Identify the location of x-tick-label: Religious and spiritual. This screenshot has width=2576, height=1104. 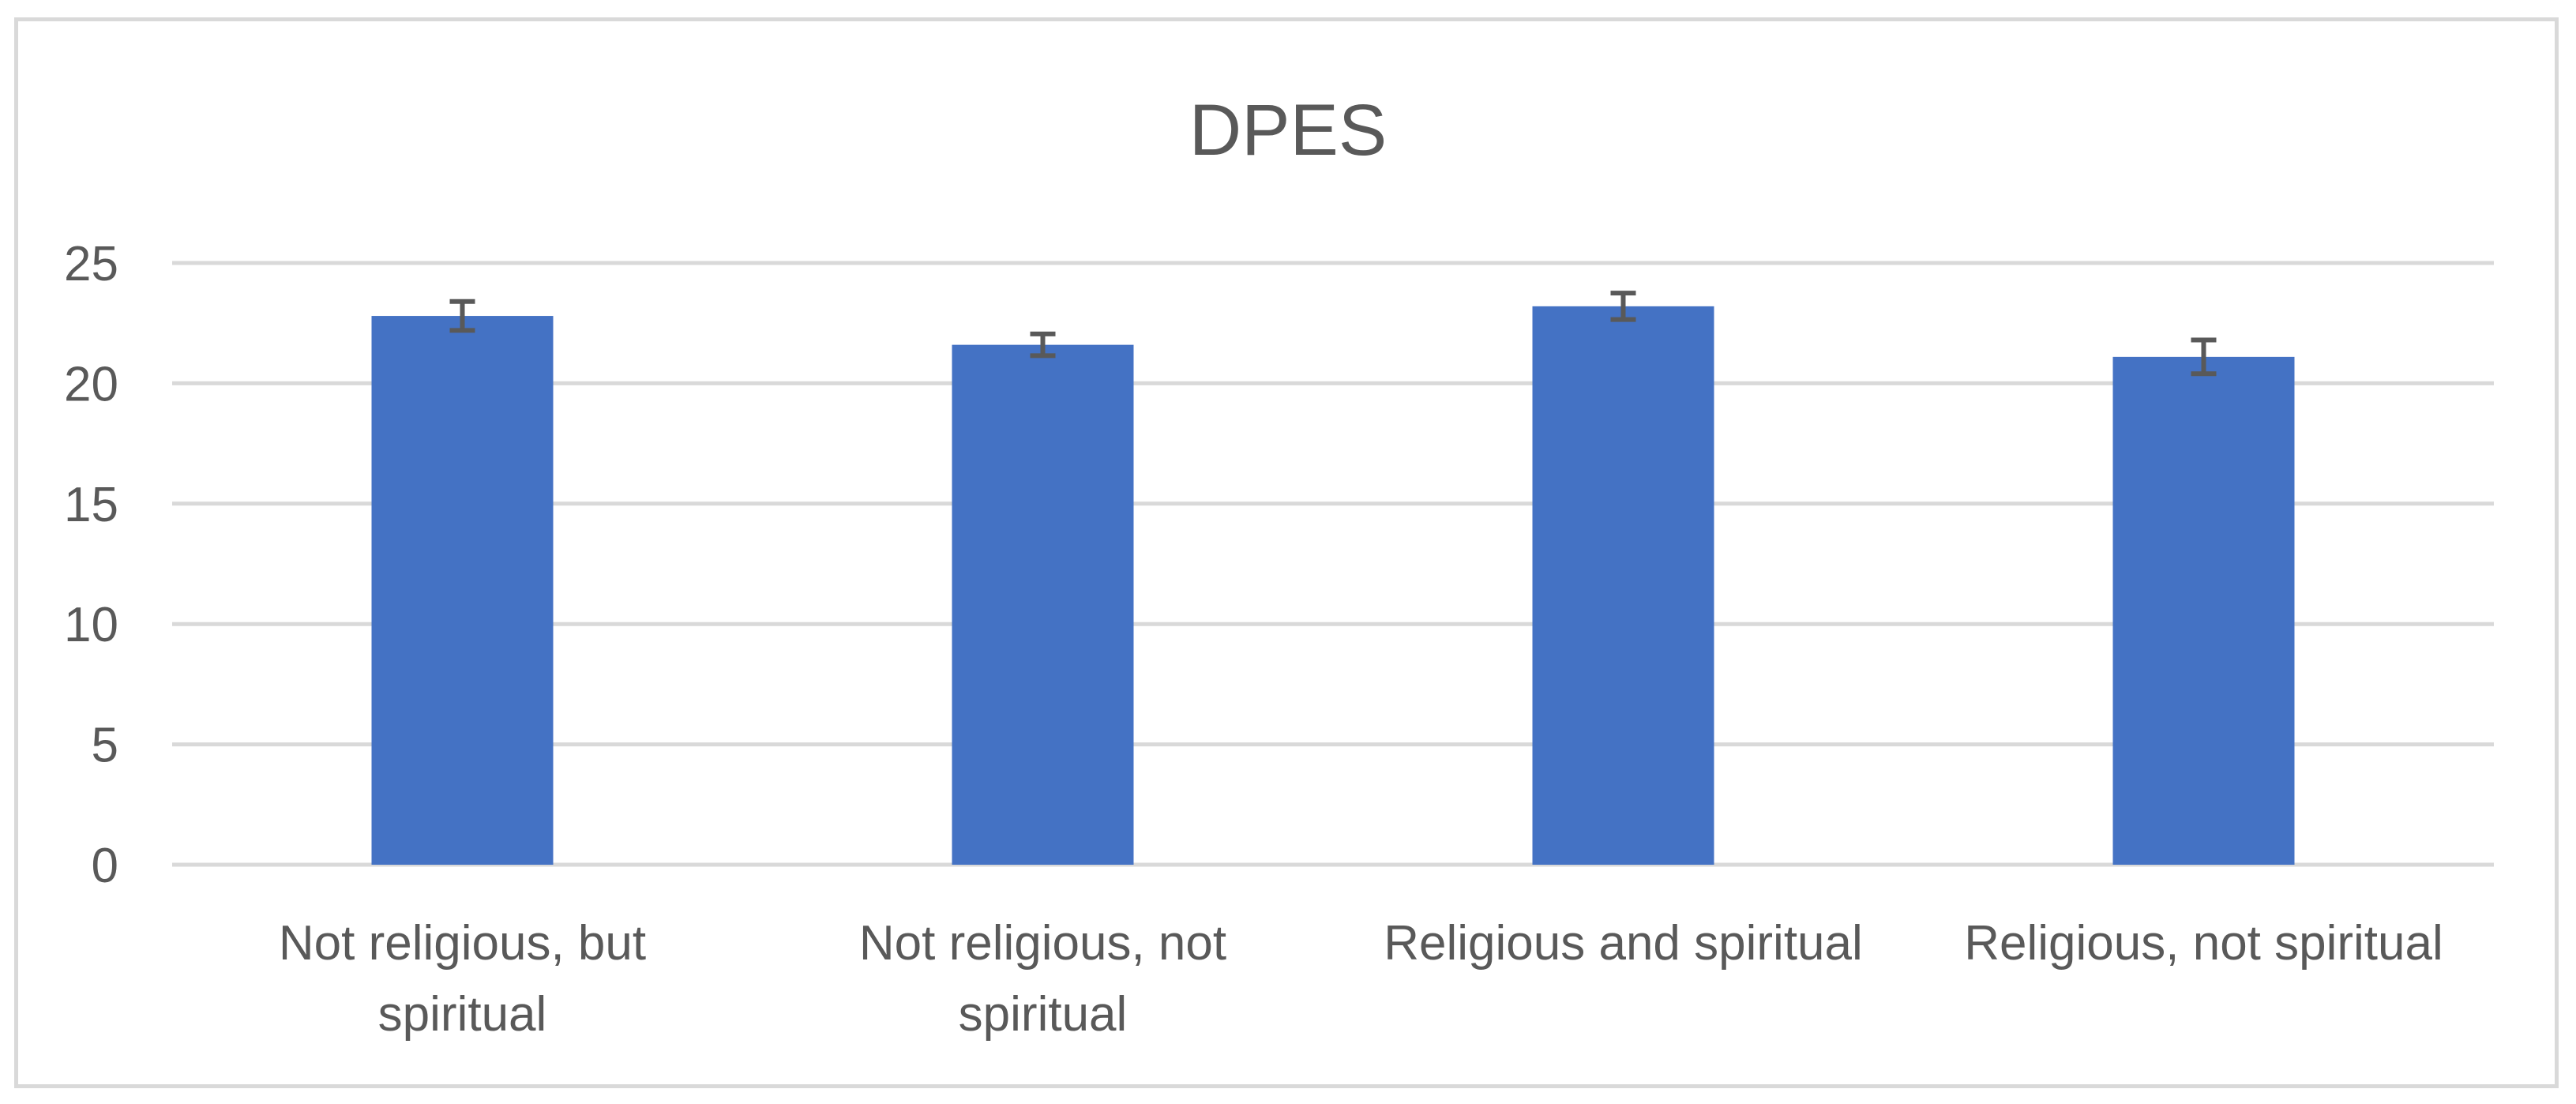
(1623, 943).